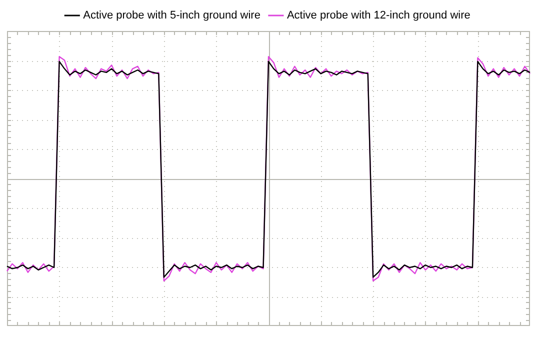 The image size is (560, 346). I want to click on legend-label: Active probe with 5-inch ground wire, so click(171, 16).